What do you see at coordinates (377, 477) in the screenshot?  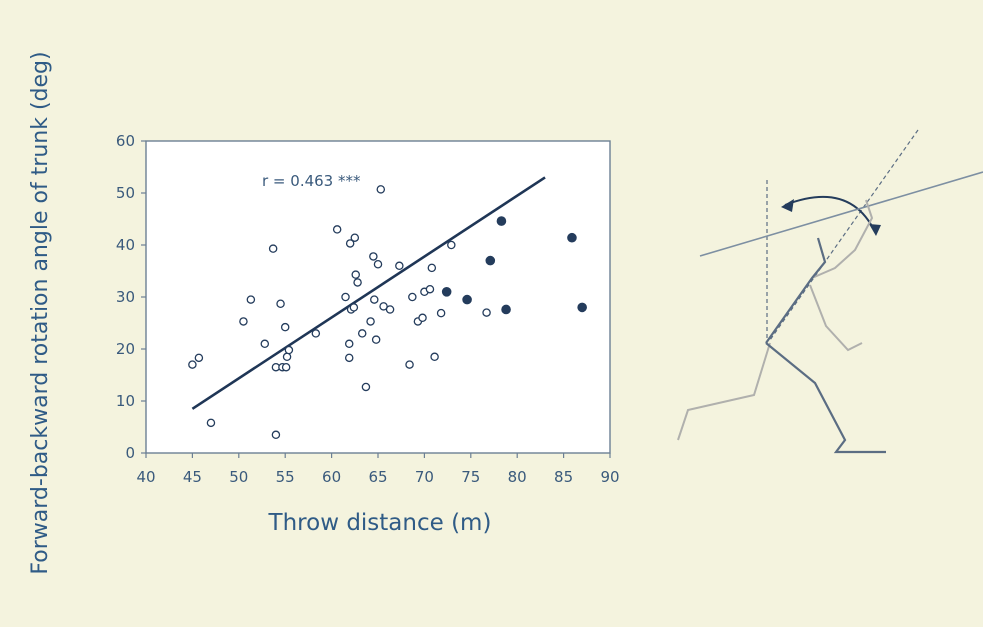 I see `x-tick-label: 65` at bounding box center [377, 477].